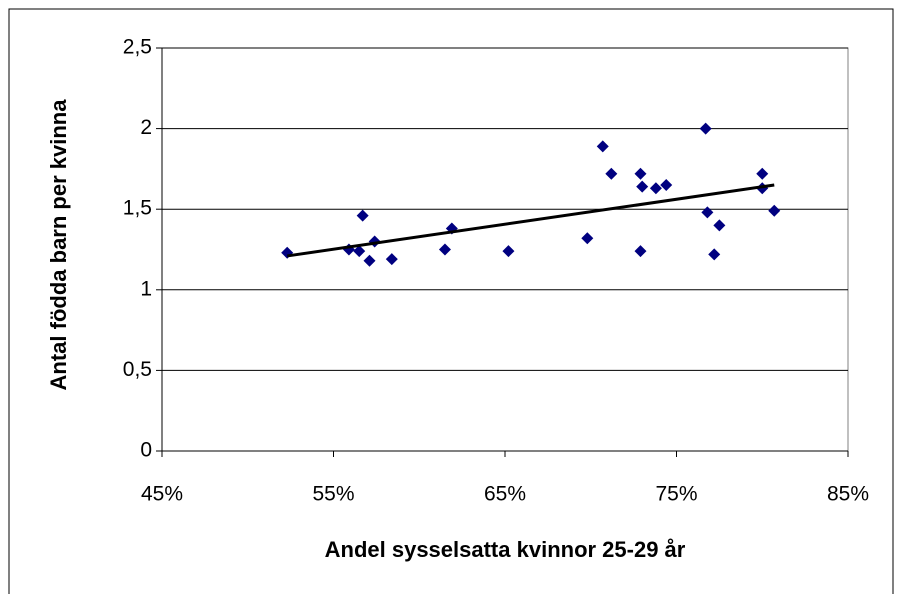 The width and height of the screenshot is (901, 594). What do you see at coordinates (848, 494) in the screenshot?
I see `x-tick-label: 85%` at bounding box center [848, 494].